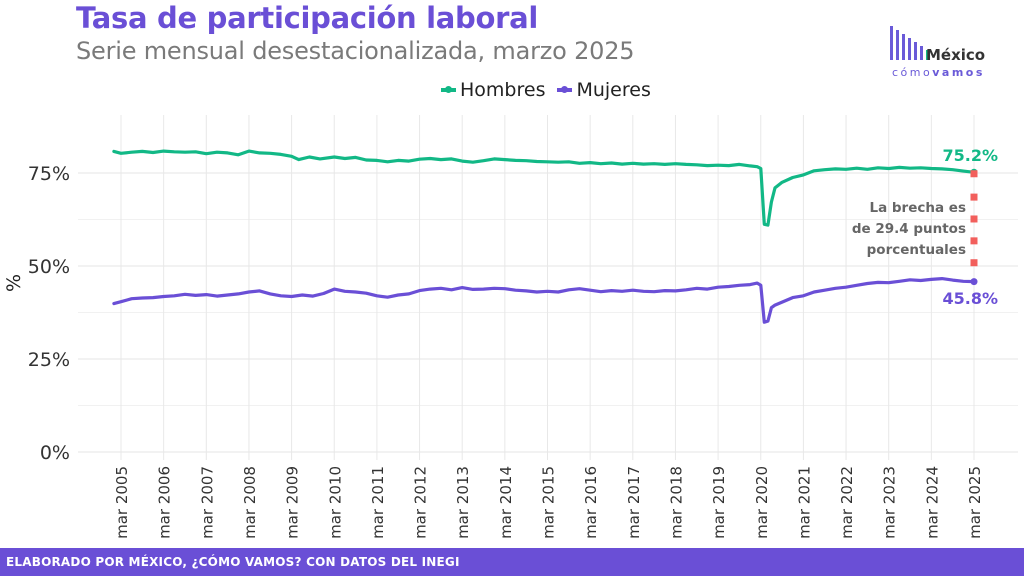  Describe the element at coordinates (932, 502) in the screenshot. I see `x-tick-label: mar 2024` at that location.